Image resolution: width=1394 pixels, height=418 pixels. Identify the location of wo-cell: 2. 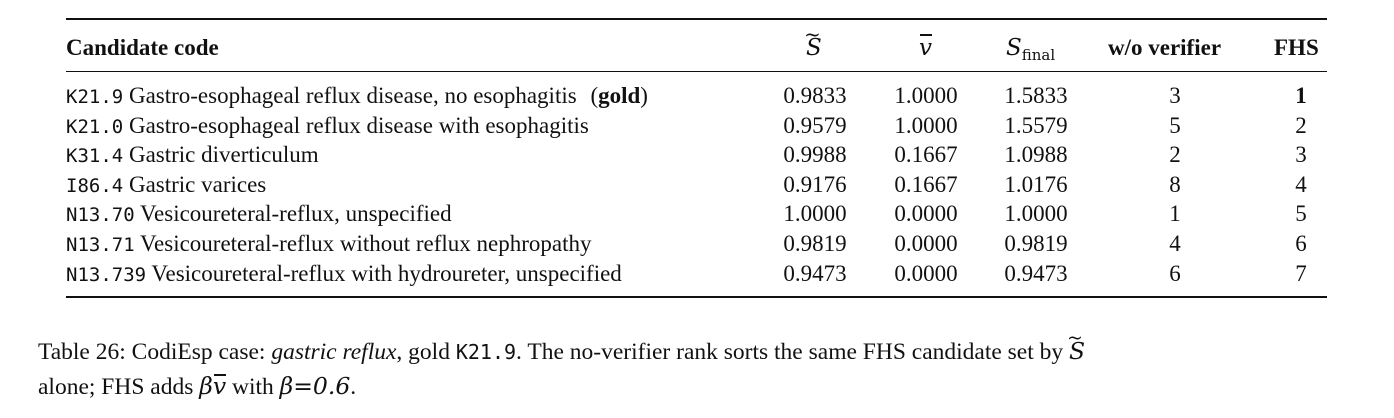
(1175, 155).